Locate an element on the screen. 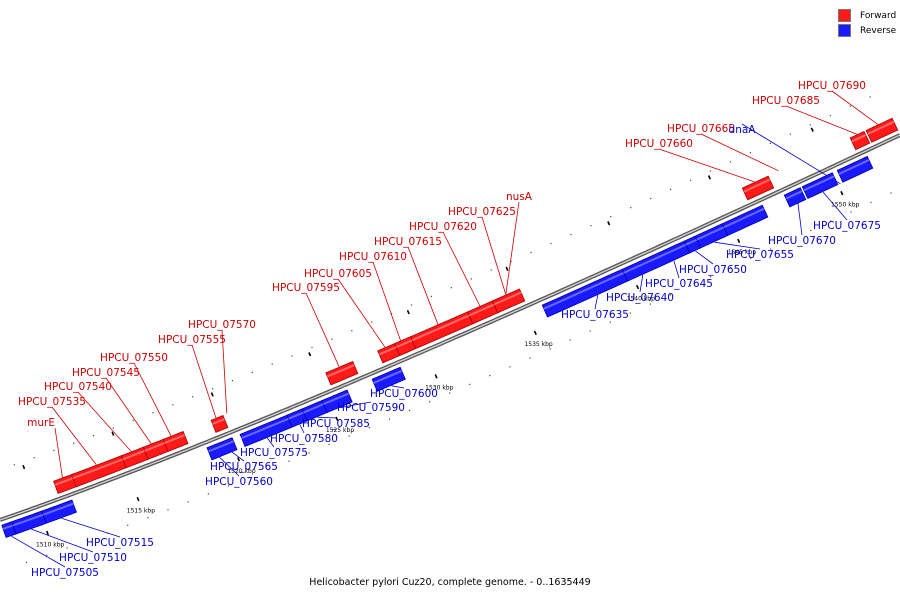  forward-nusa-label: nusA is located at coordinates (519, 197).